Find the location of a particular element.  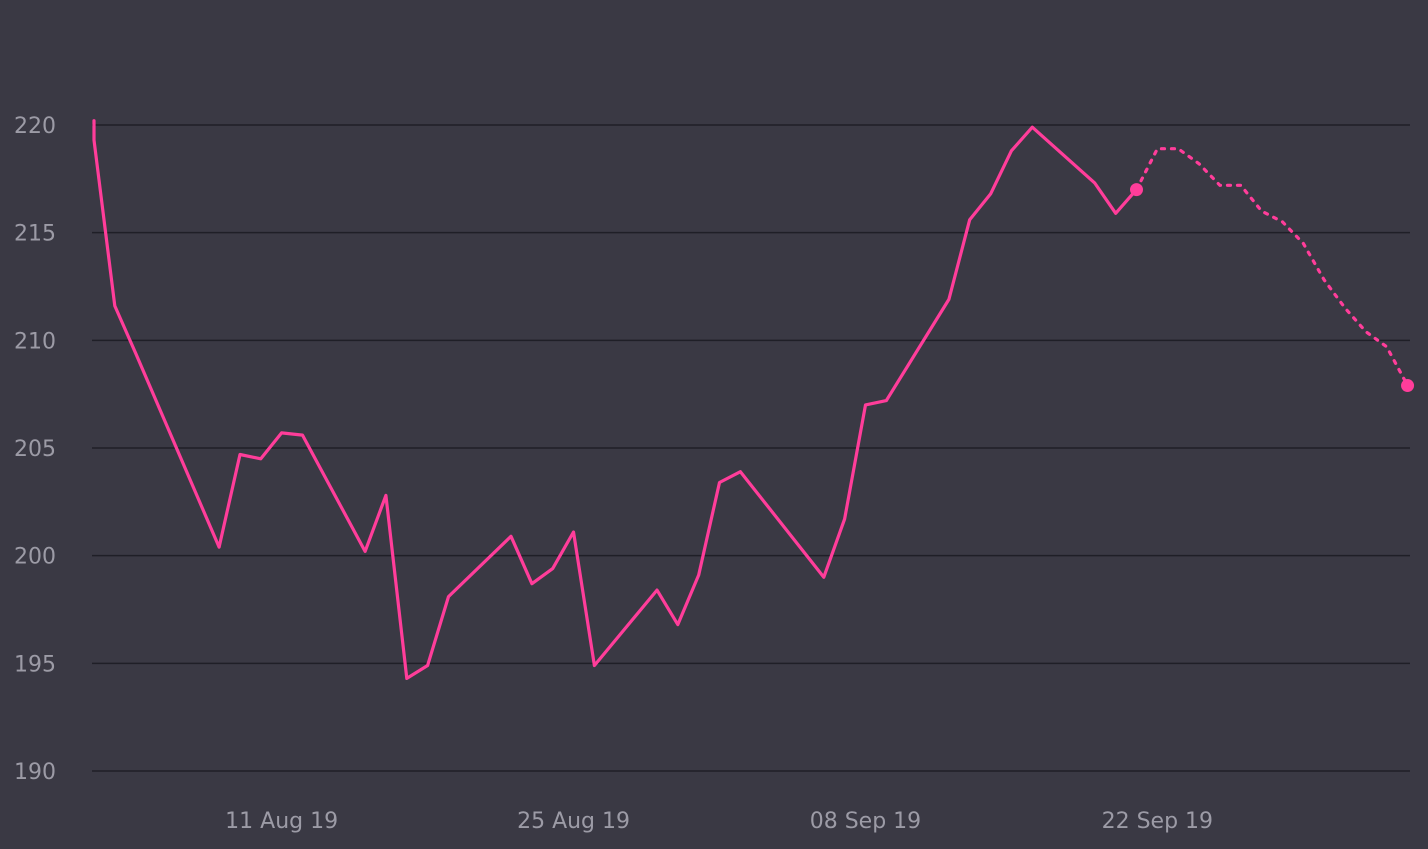

y-tick-label: 205 is located at coordinates (35, 449).